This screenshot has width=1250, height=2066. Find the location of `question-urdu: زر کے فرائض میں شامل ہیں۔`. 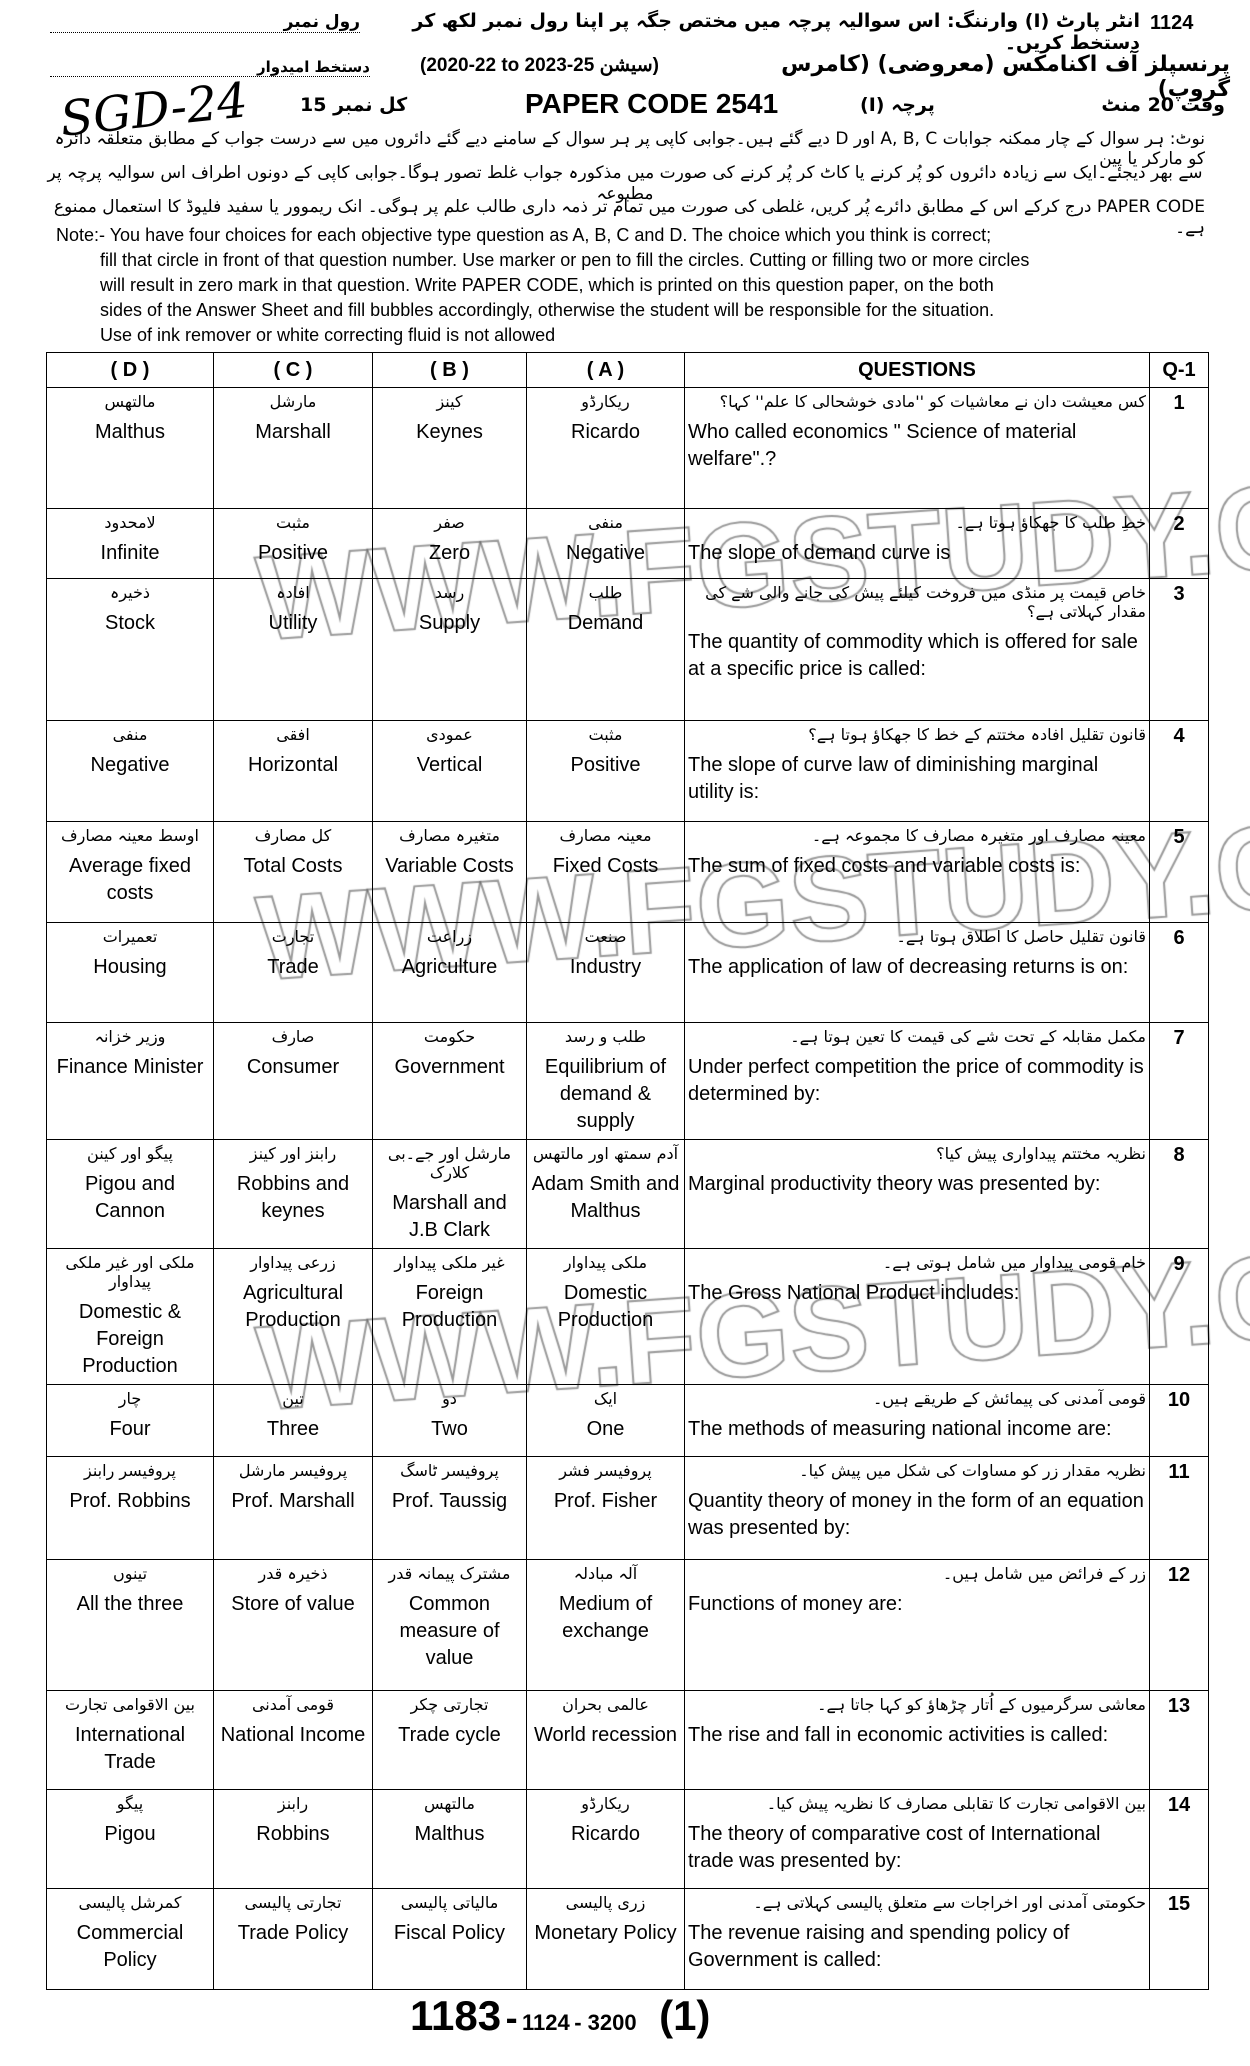

question-urdu: زر کے فرائض میں شامل ہیں۔ is located at coordinates (1044, 1573).